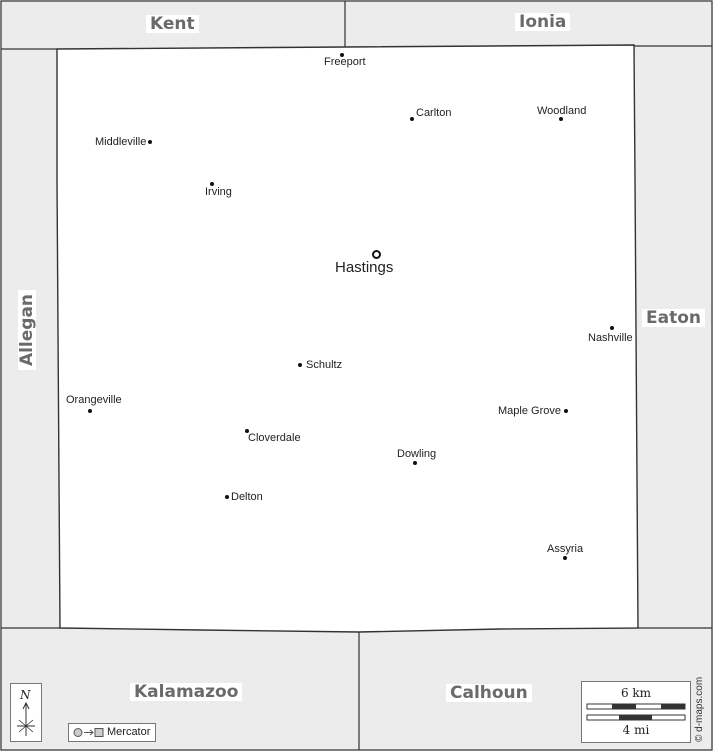 The image size is (713, 751). Describe the element at coordinates (636, 693) in the screenshot. I see `scale-km-label: 6 km` at that location.